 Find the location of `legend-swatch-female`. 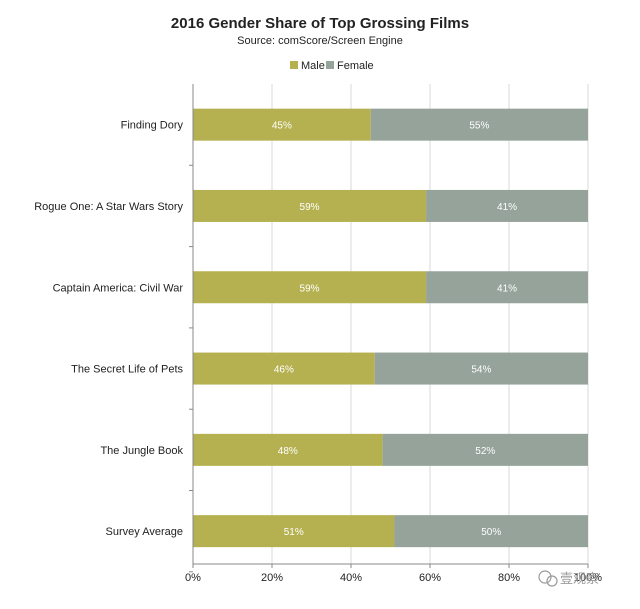

legend-swatch-female is located at coordinates (330, 65).